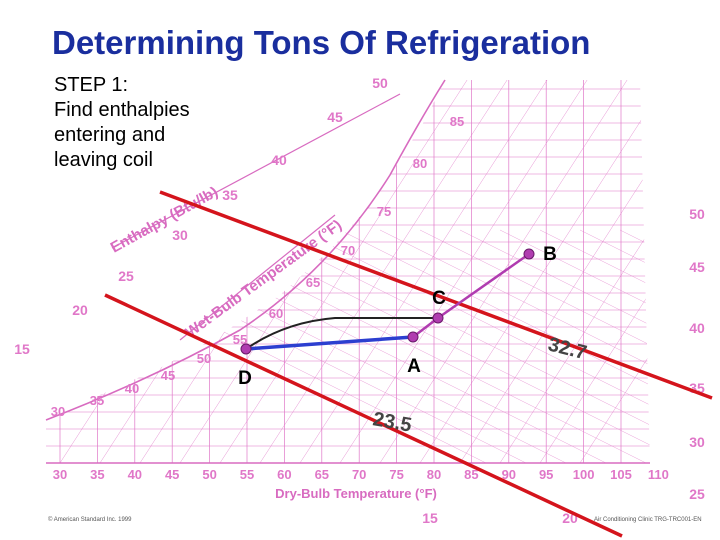 The width and height of the screenshot is (720, 540). Describe the element at coordinates (397, 316) in the screenshot. I see `state-points: A B C D` at that location.